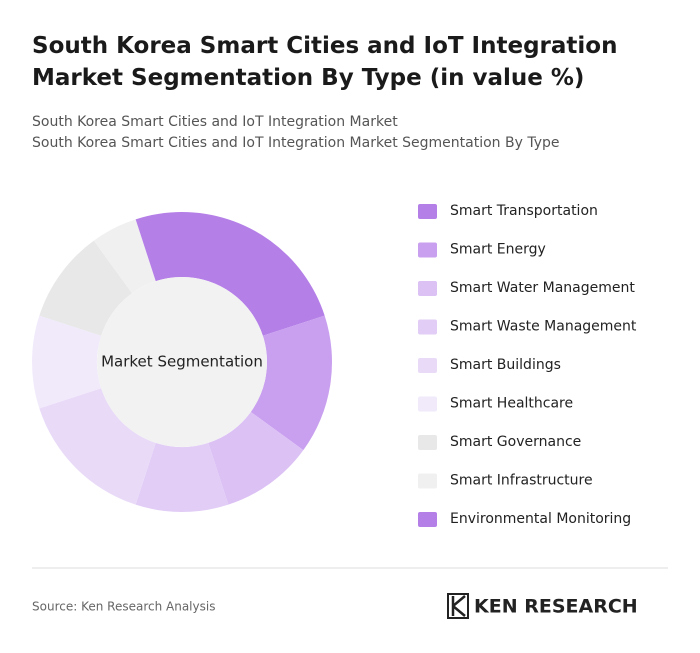 The height and width of the screenshot is (653, 700). What do you see at coordinates (498, 250) in the screenshot?
I see `legend-label: Smart Energy` at bounding box center [498, 250].